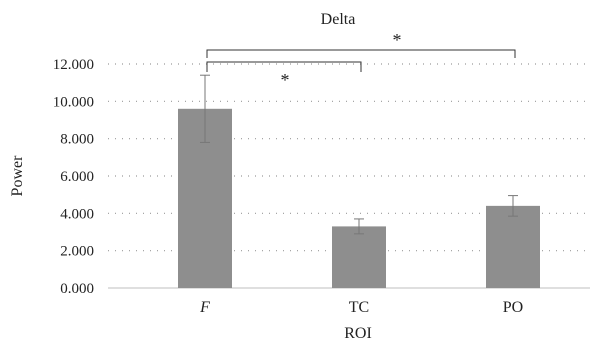  Describe the element at coordinates (77, 177) in the screenshot. I see `y-tick-label: 6.000` at that location.